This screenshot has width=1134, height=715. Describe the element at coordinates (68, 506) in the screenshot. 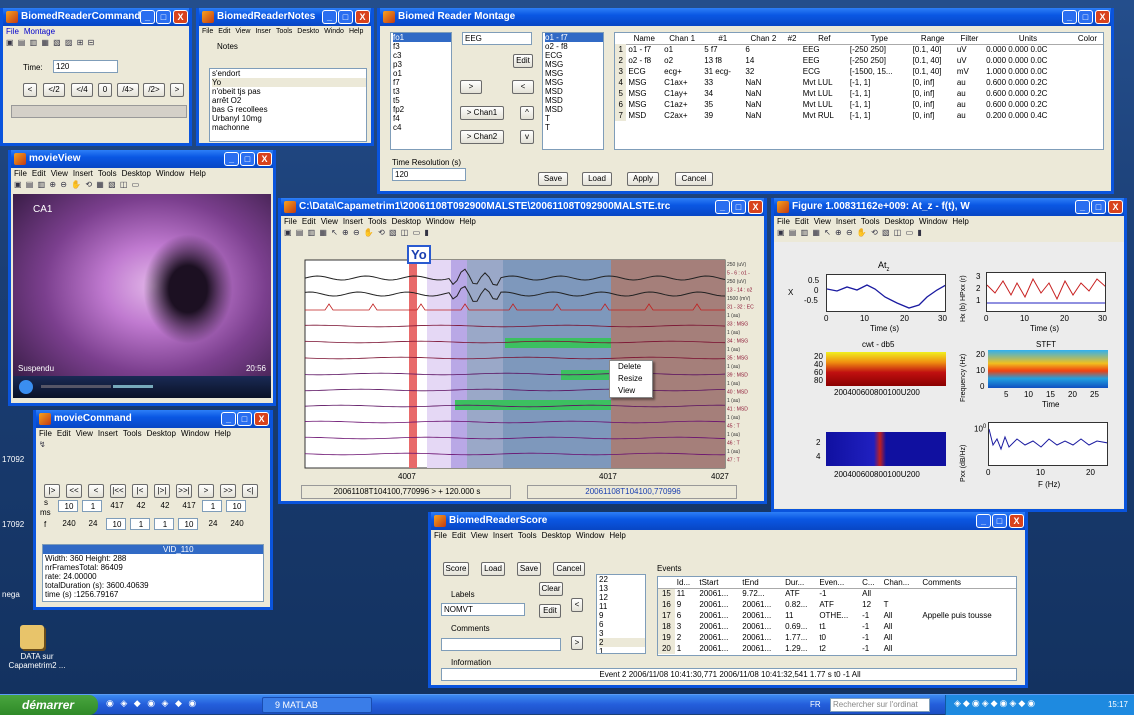

I see `seconds-step-input: 10` at that location.